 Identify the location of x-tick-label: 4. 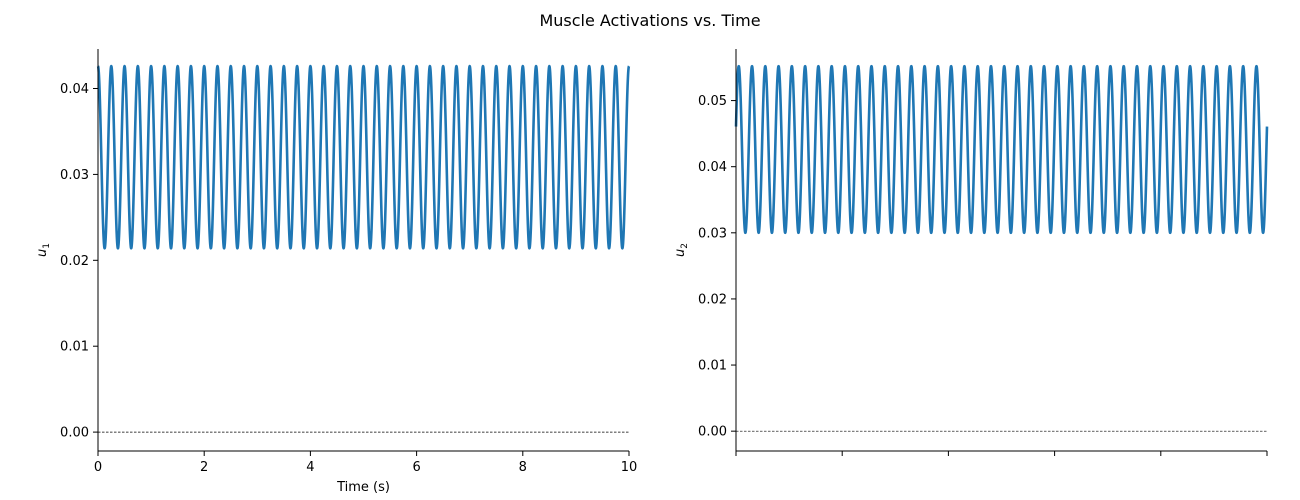
(310, 467).